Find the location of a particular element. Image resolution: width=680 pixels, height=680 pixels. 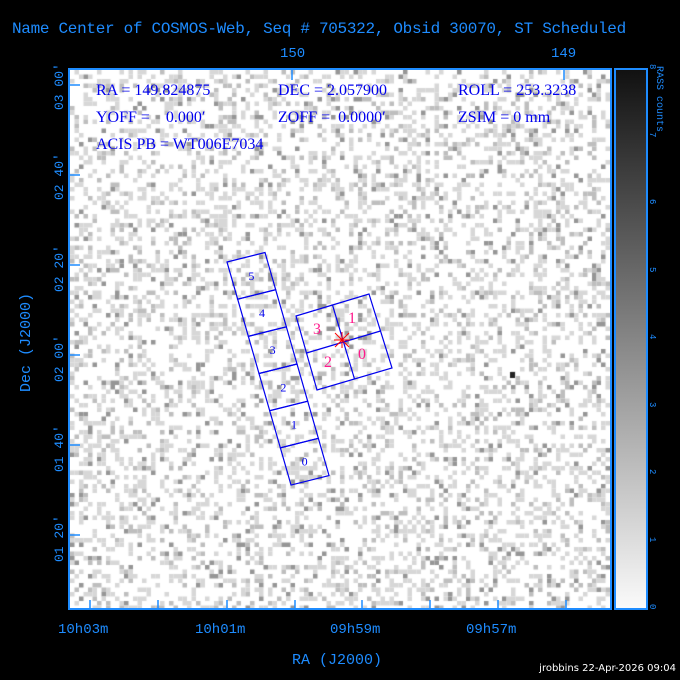

y-tick-0: 03 00′ is located at coordinates (59, 86).